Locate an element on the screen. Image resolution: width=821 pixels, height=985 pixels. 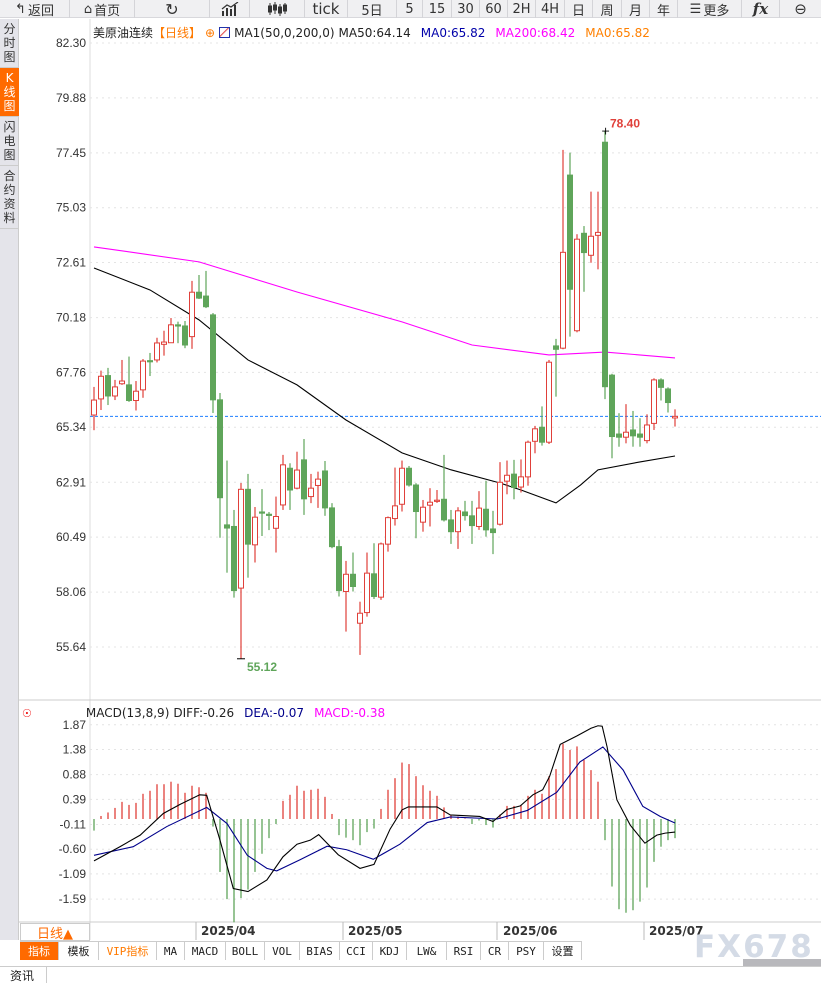
macd-tick-label: 1.87 is located at coordinates (75, 725).